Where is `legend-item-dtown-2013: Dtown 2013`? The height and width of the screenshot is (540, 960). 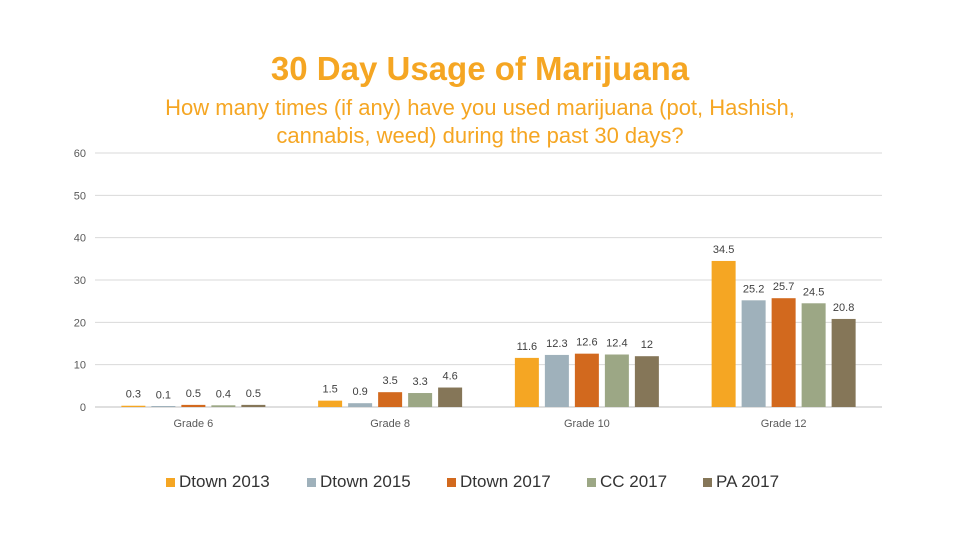
legend-item-dtown-2013: Dtown 2013 is located at coordinates (218, 482).